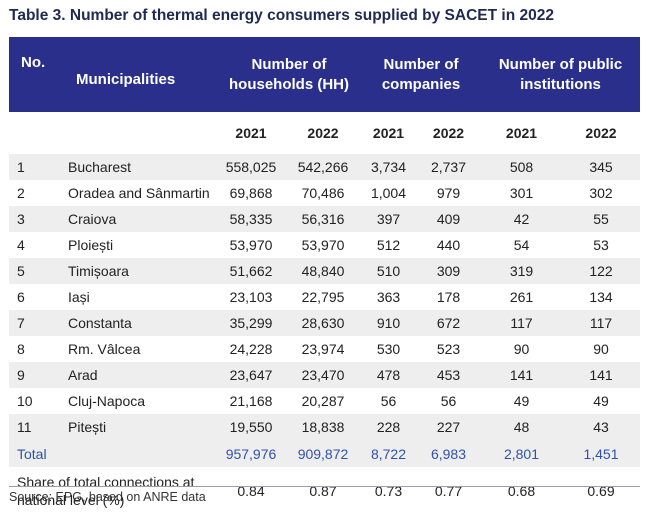 The image size is (650, 515). I want to click on cell-value: 22,795, so click(323, 297).